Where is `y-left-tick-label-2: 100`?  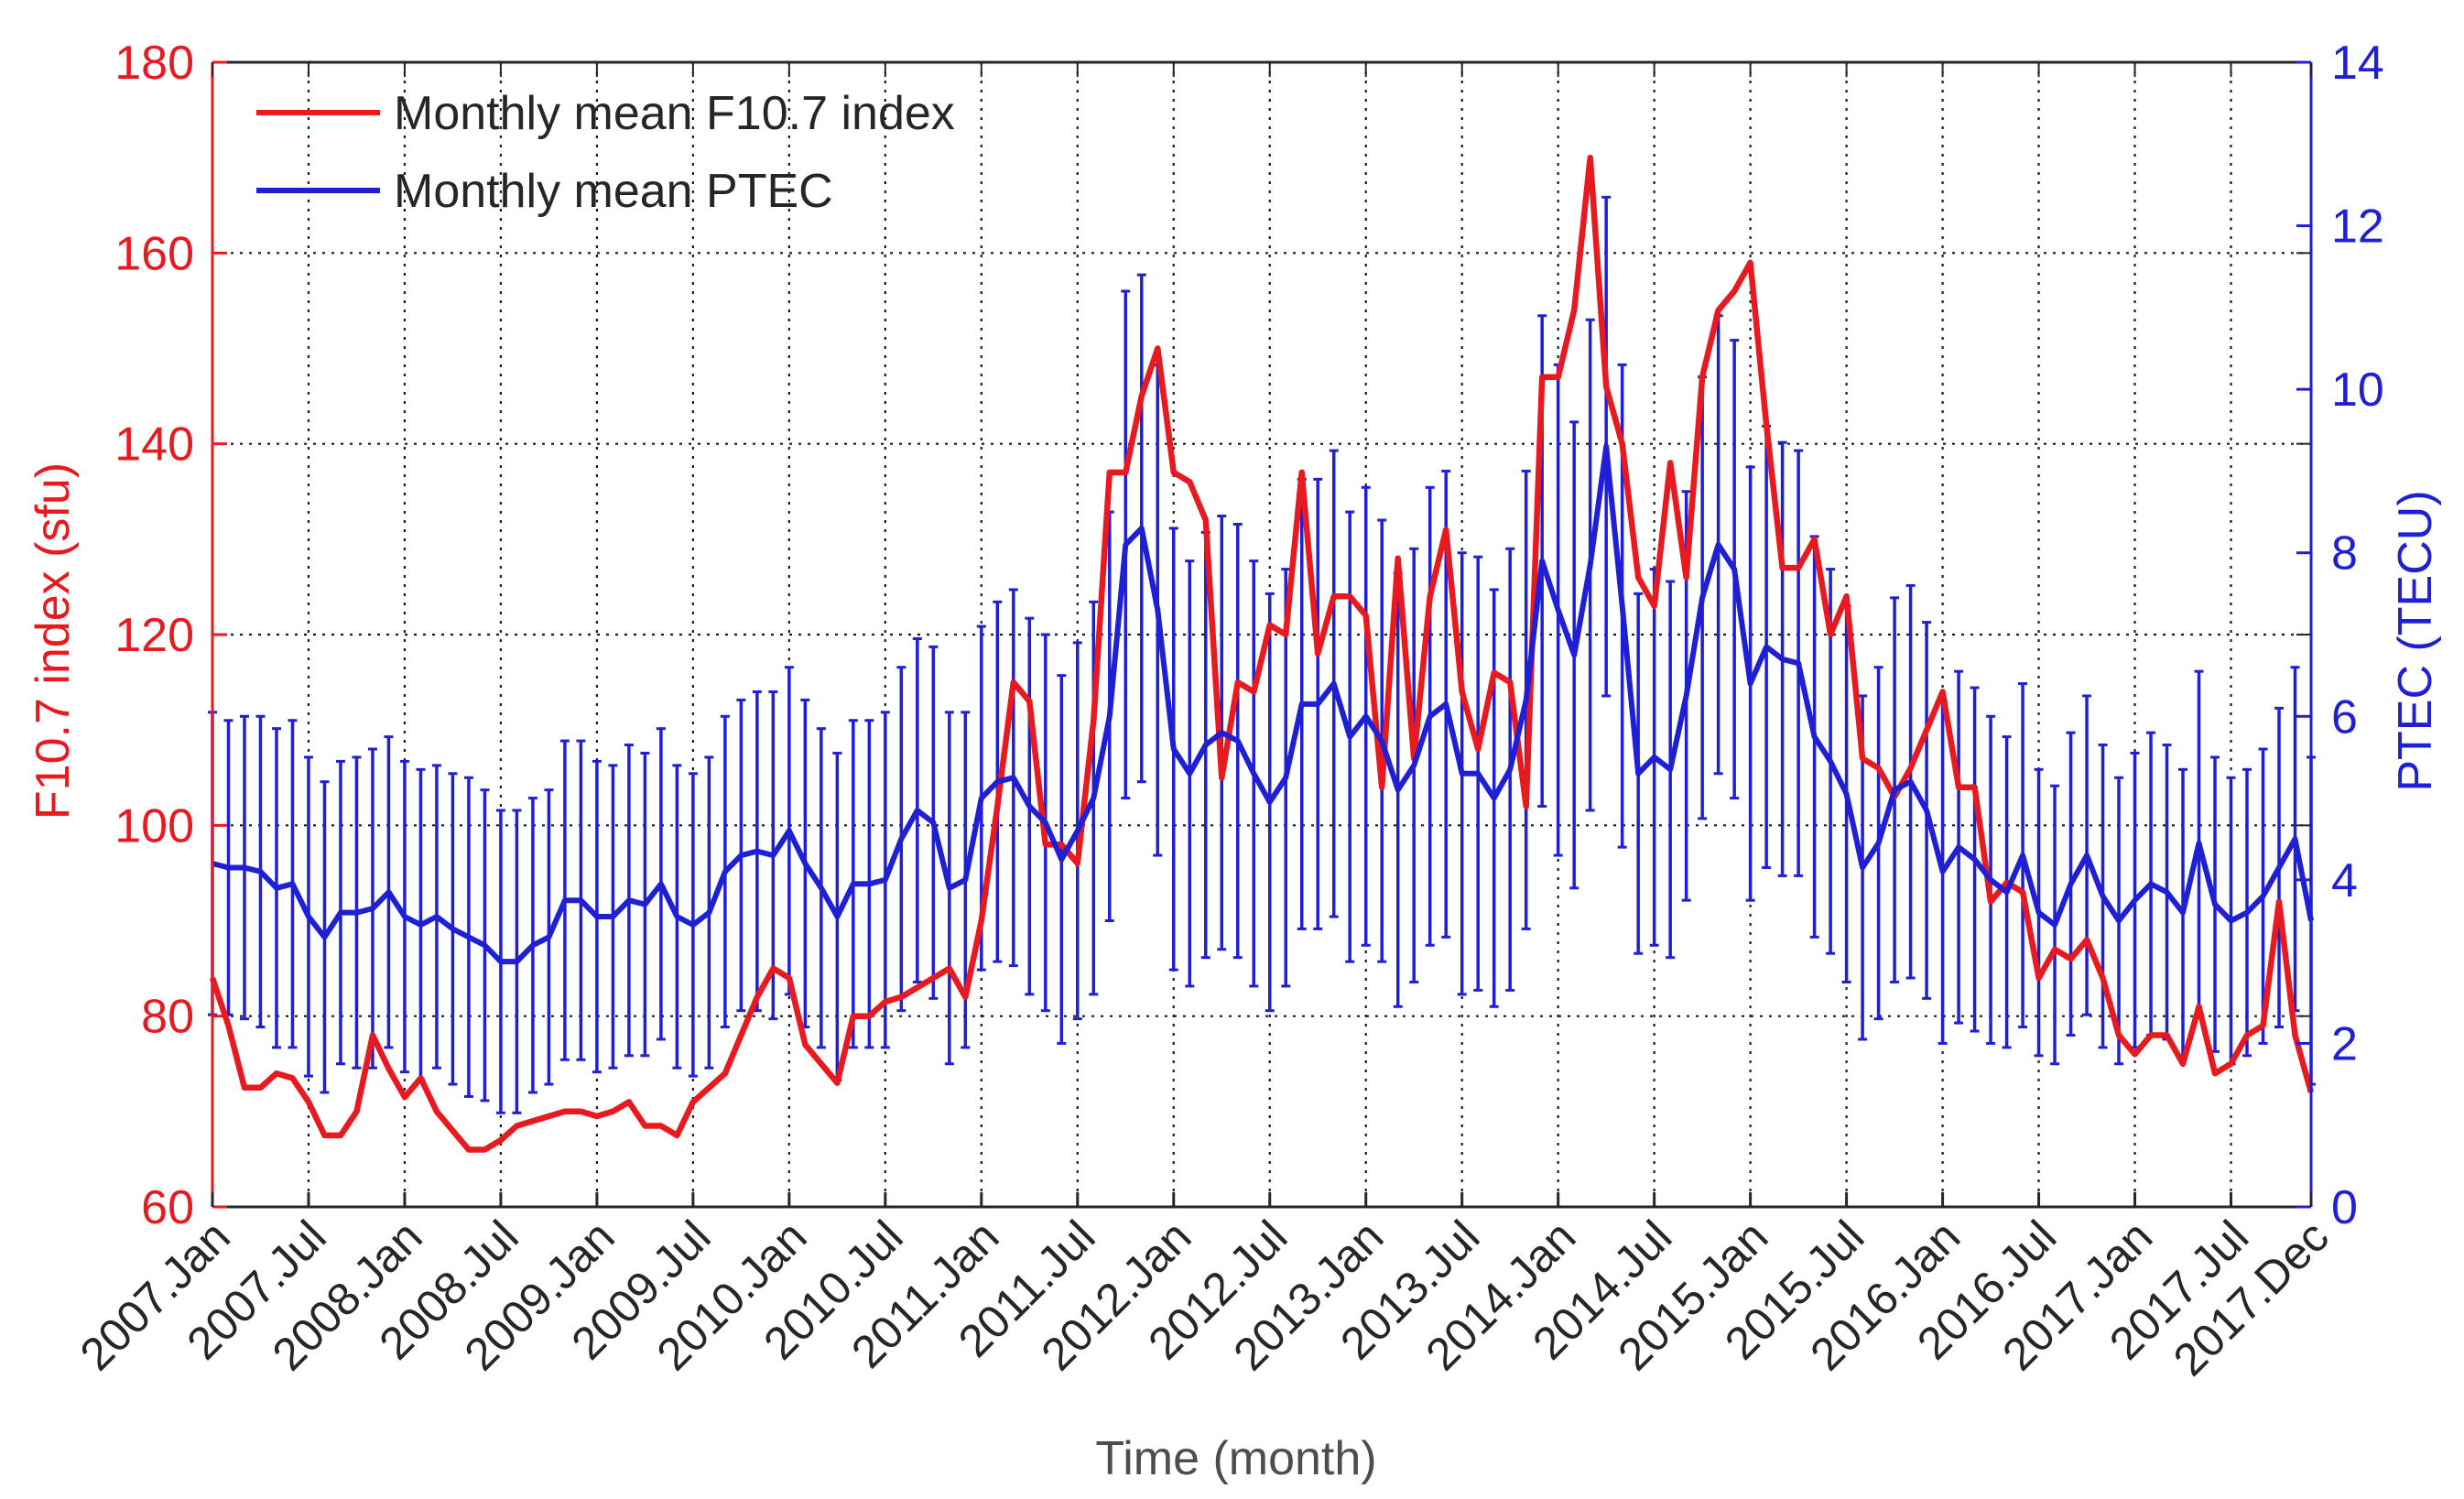
y-left-tick-label-2: 100 is located at coordinates (154, 826).